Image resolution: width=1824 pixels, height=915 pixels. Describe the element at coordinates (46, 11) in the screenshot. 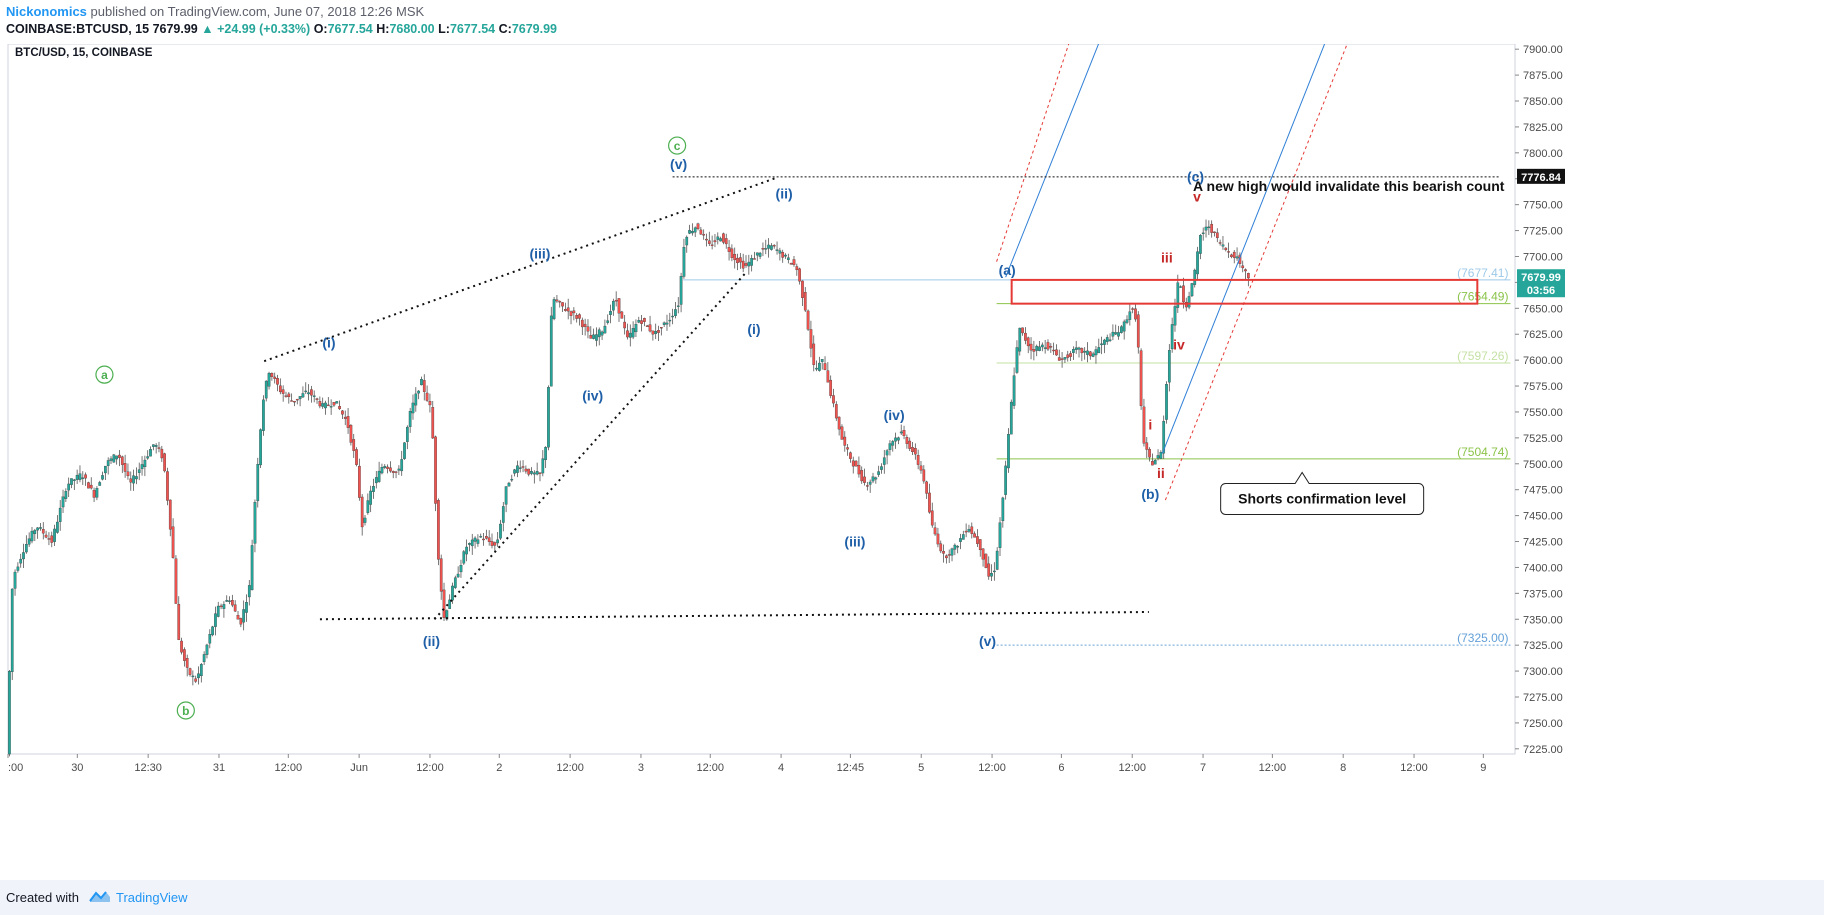

I see `author-link: Nickonomics` at that location.